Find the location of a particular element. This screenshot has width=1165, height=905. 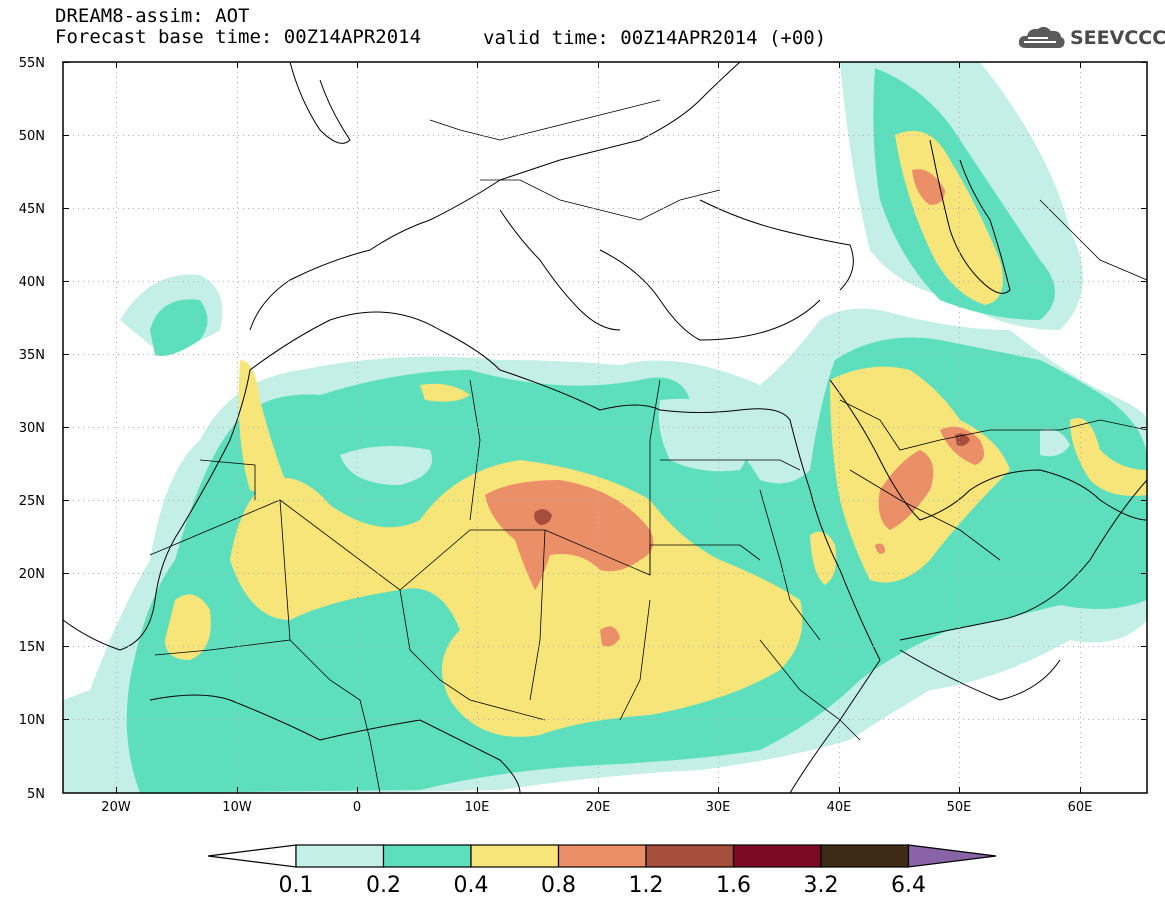

colorbar-label: 3.2 is located at coordinates (821, 885).